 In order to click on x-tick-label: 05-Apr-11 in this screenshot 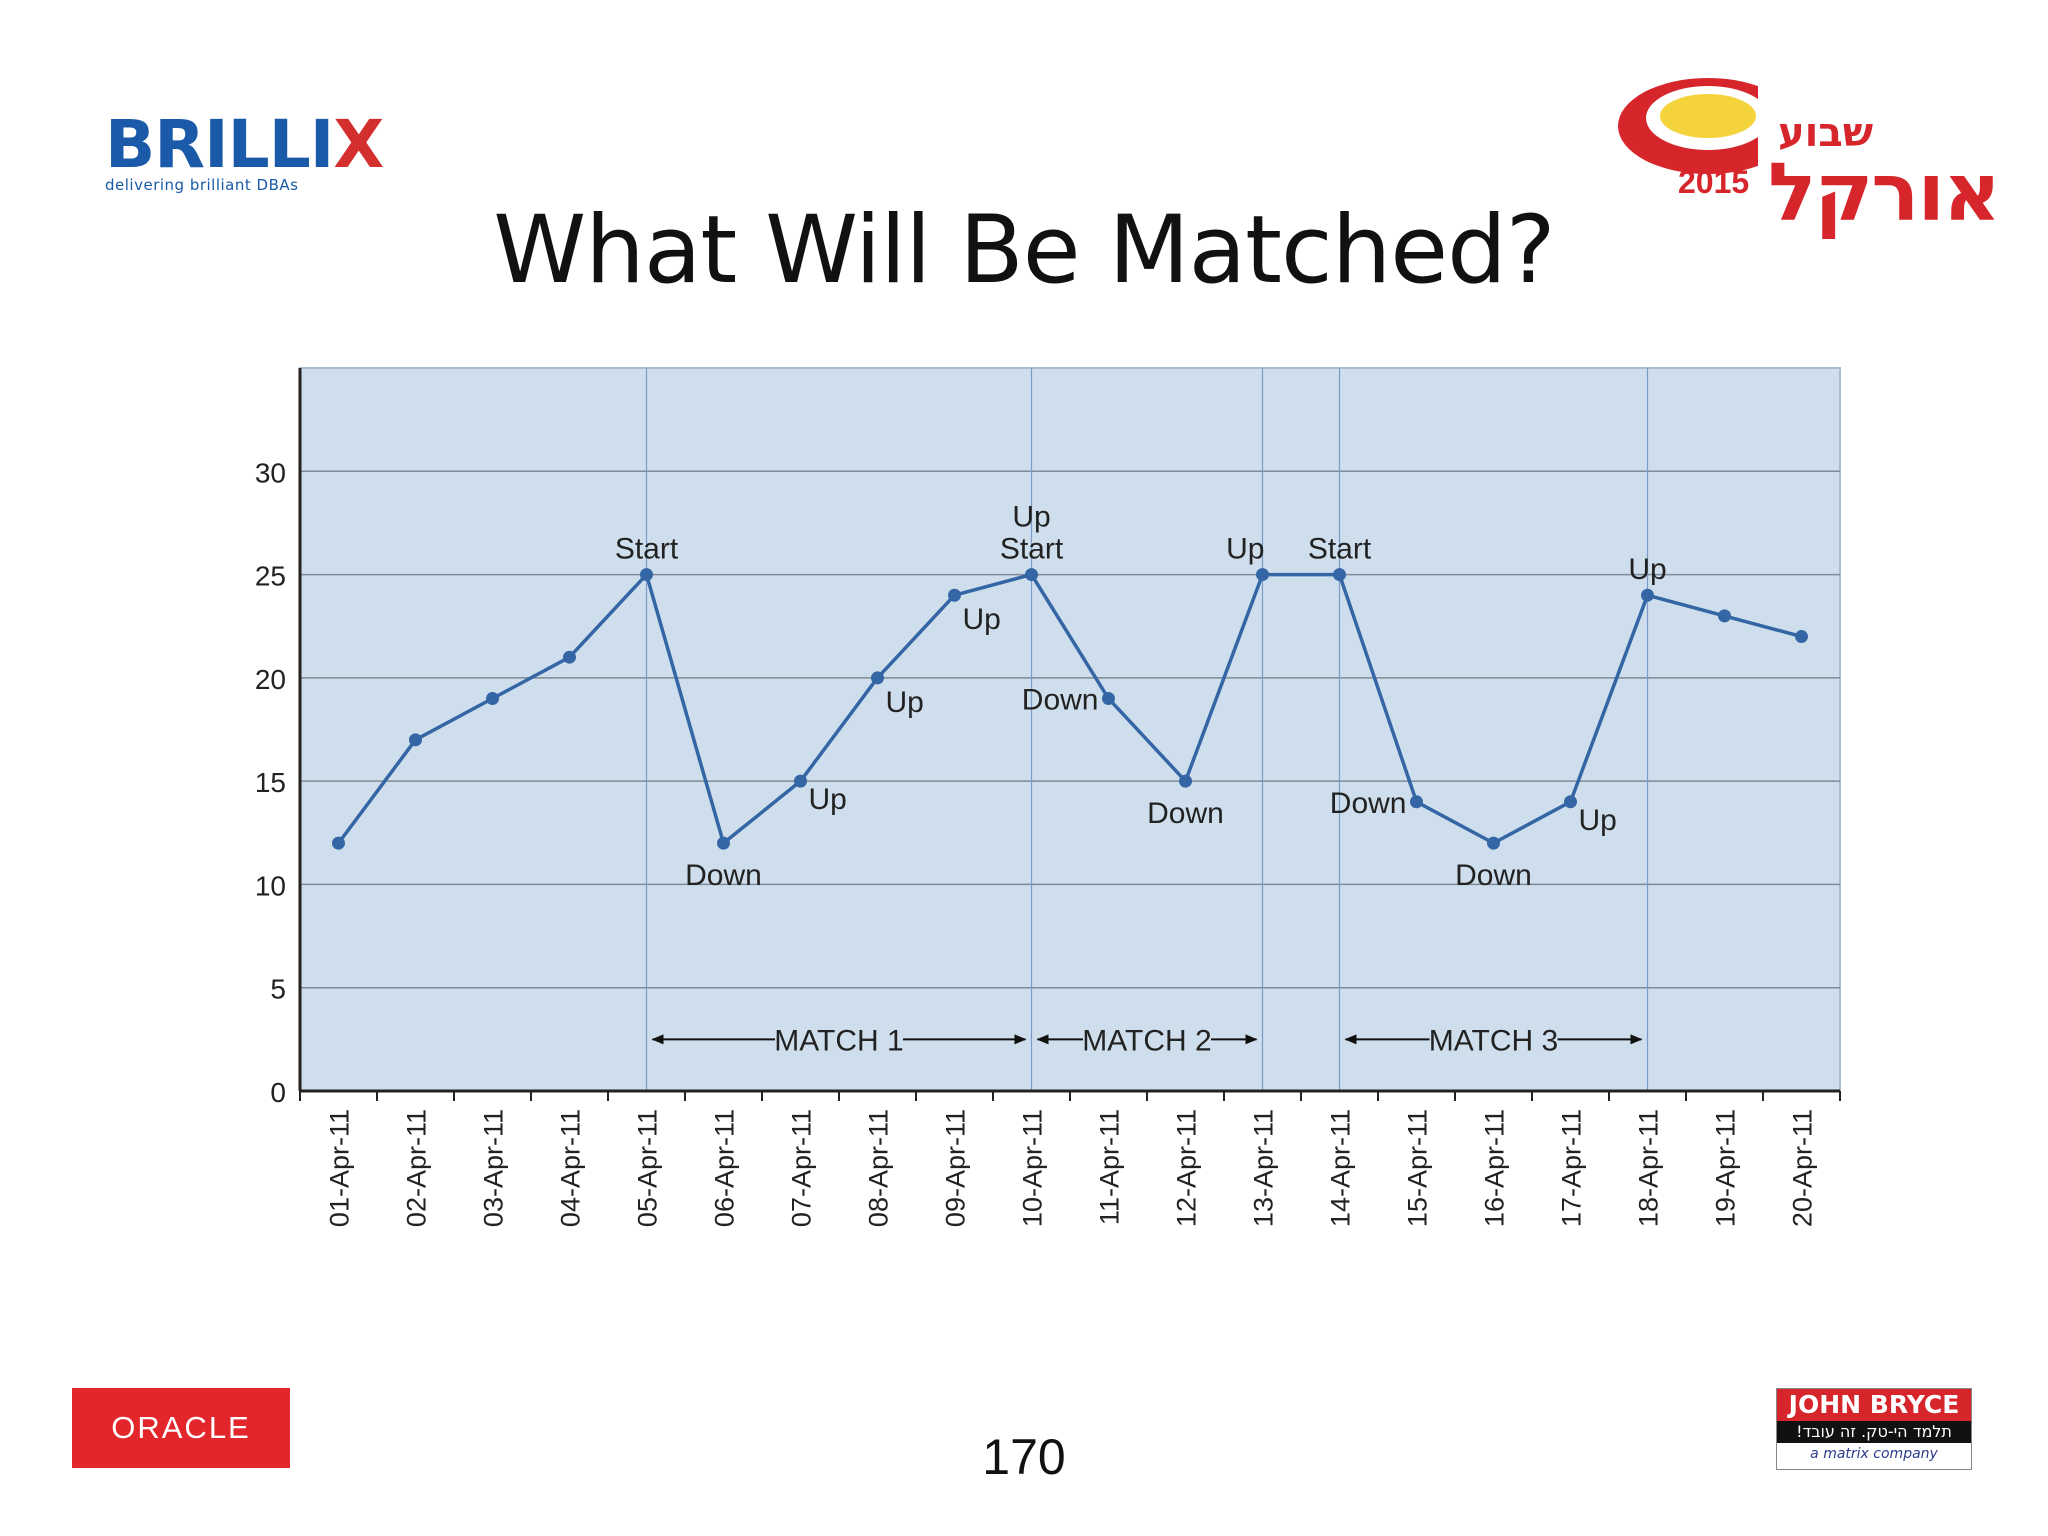, I will do `click(648, 1168)`.